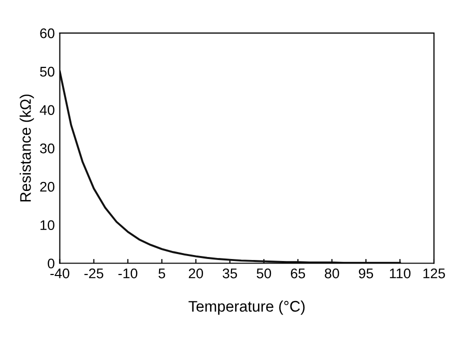 This screenshot has height=341, width=453. Describe the element at coordinates (51, 263) in the screenshot. I see `y-tick-label: 0` at that location.